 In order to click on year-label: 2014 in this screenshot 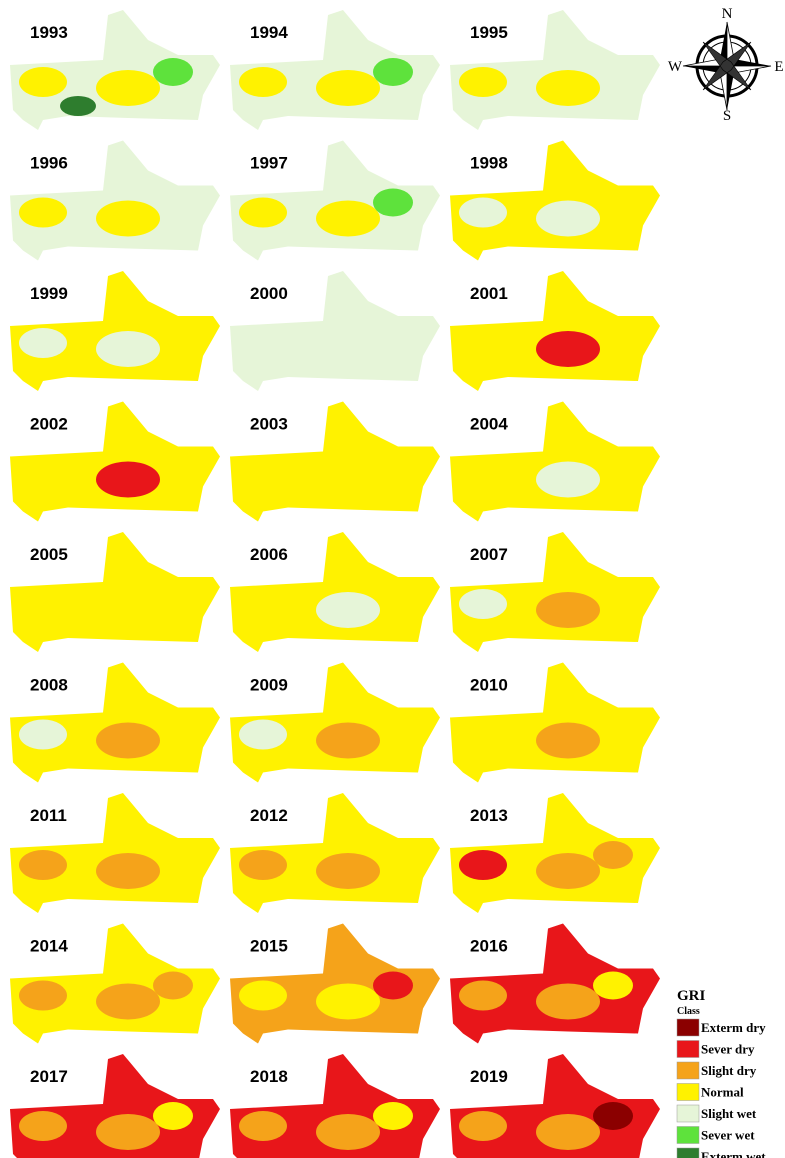, I will do `click(49, 946)`.